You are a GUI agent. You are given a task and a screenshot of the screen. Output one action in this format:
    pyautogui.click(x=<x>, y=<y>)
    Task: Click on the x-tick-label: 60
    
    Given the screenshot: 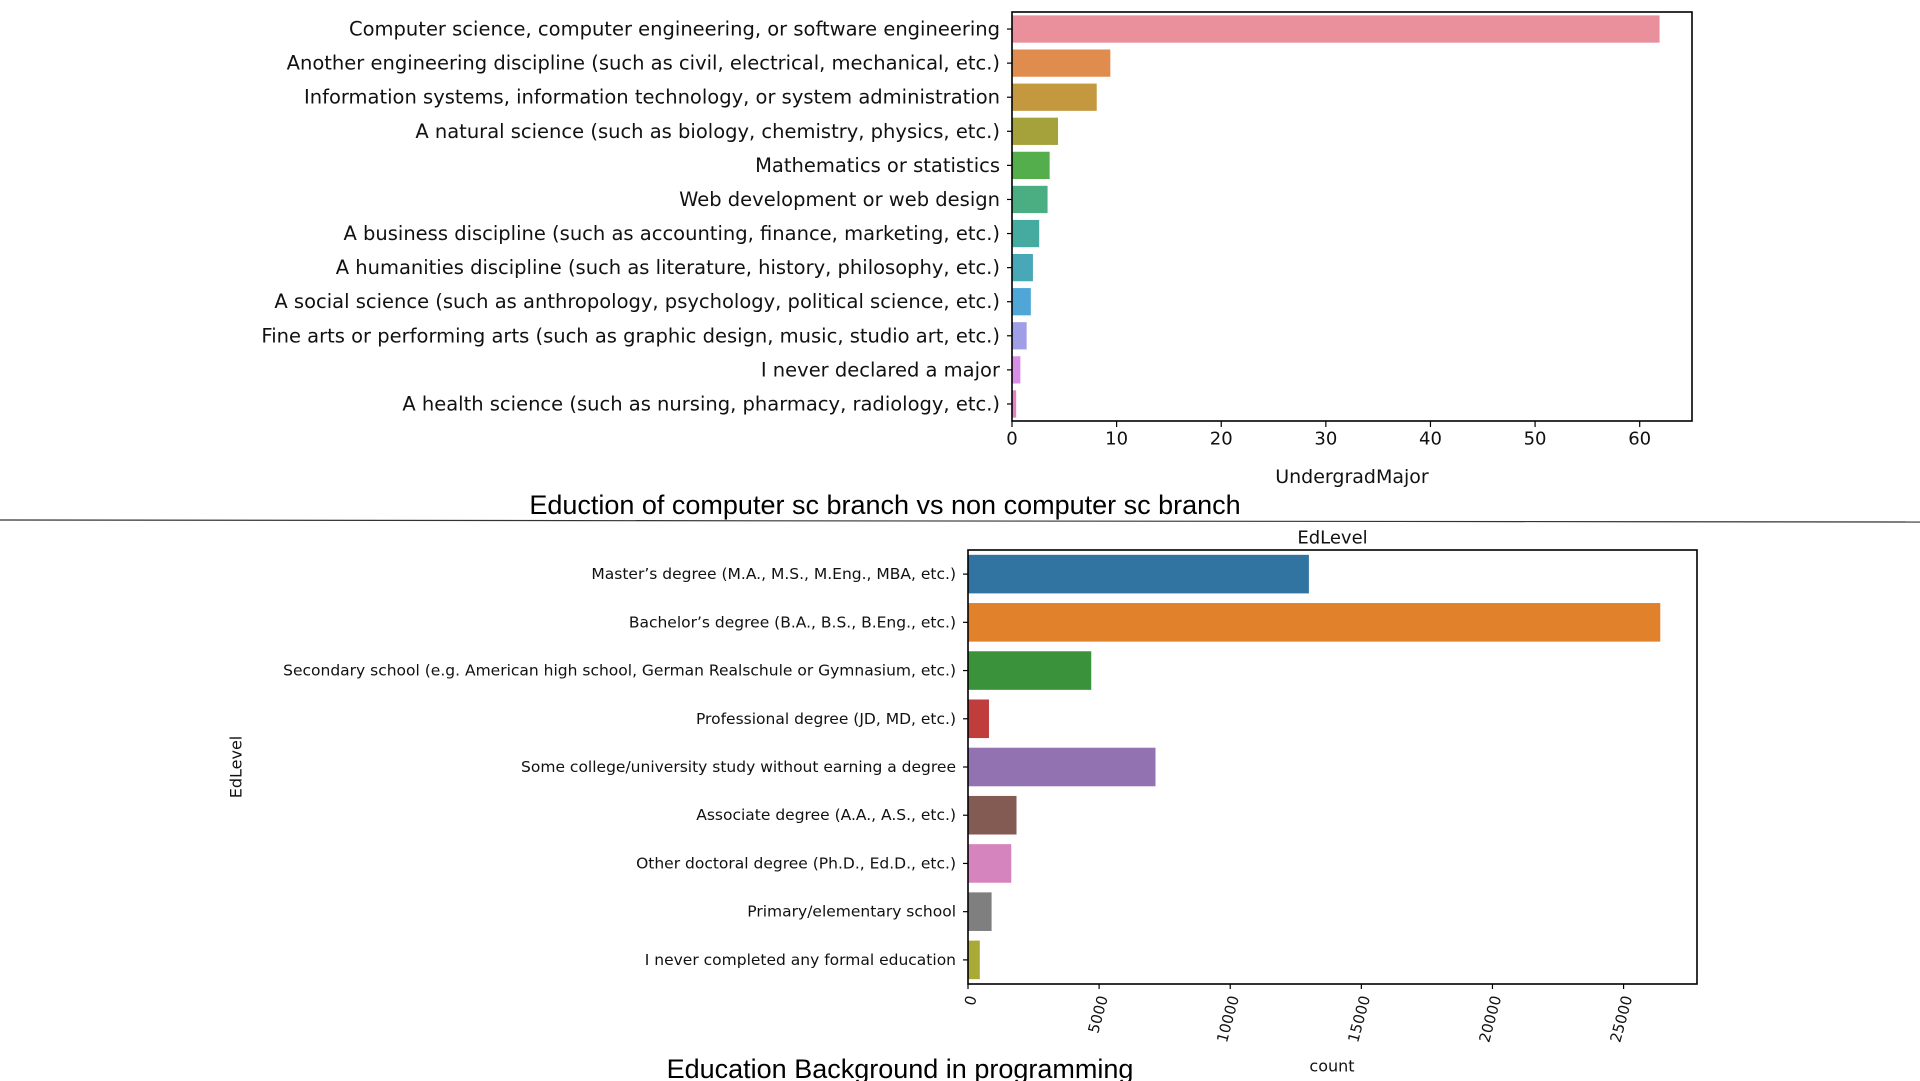 What is the action you would take?
    pyautogui.click(x=1639, y=439)
    